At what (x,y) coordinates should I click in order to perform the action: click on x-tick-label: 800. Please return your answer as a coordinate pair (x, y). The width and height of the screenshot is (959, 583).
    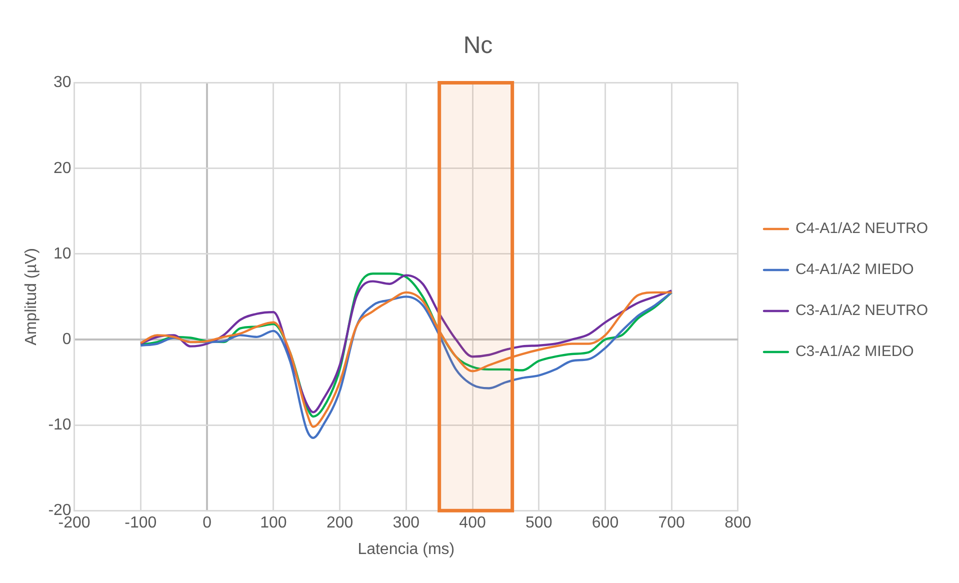
    Looking at the image, I should click on (738, 523).